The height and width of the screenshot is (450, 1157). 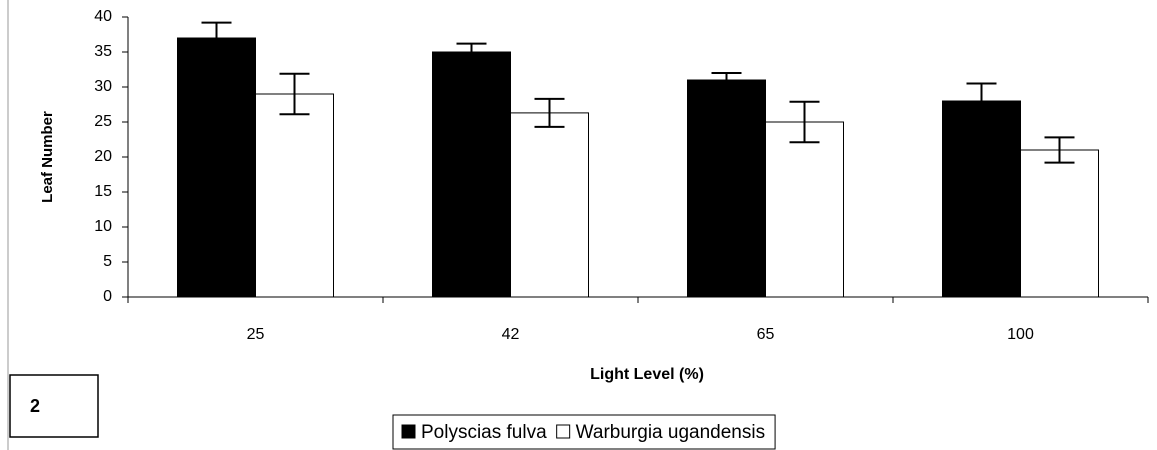 What do you see at coordinates (103, 86) in the screenshot?
I see `y-tick-label: 30` at bounding box center [103, 86].